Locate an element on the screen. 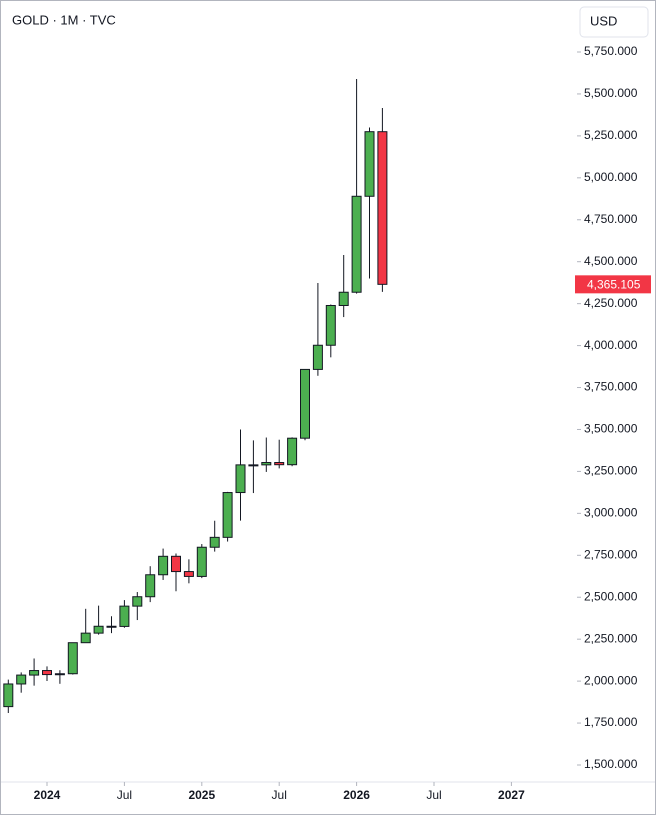  x-tick-label: 2024 is located at coordinates (47, 795).